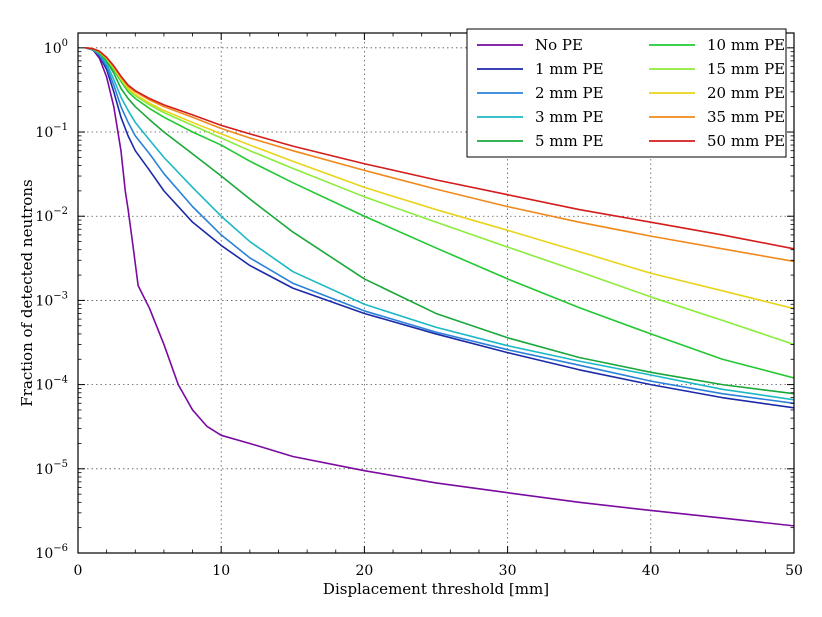  Describe the element at coordinates (569, 117) in the screenshot. I see `legend-label: 3 mm PE` at that location.